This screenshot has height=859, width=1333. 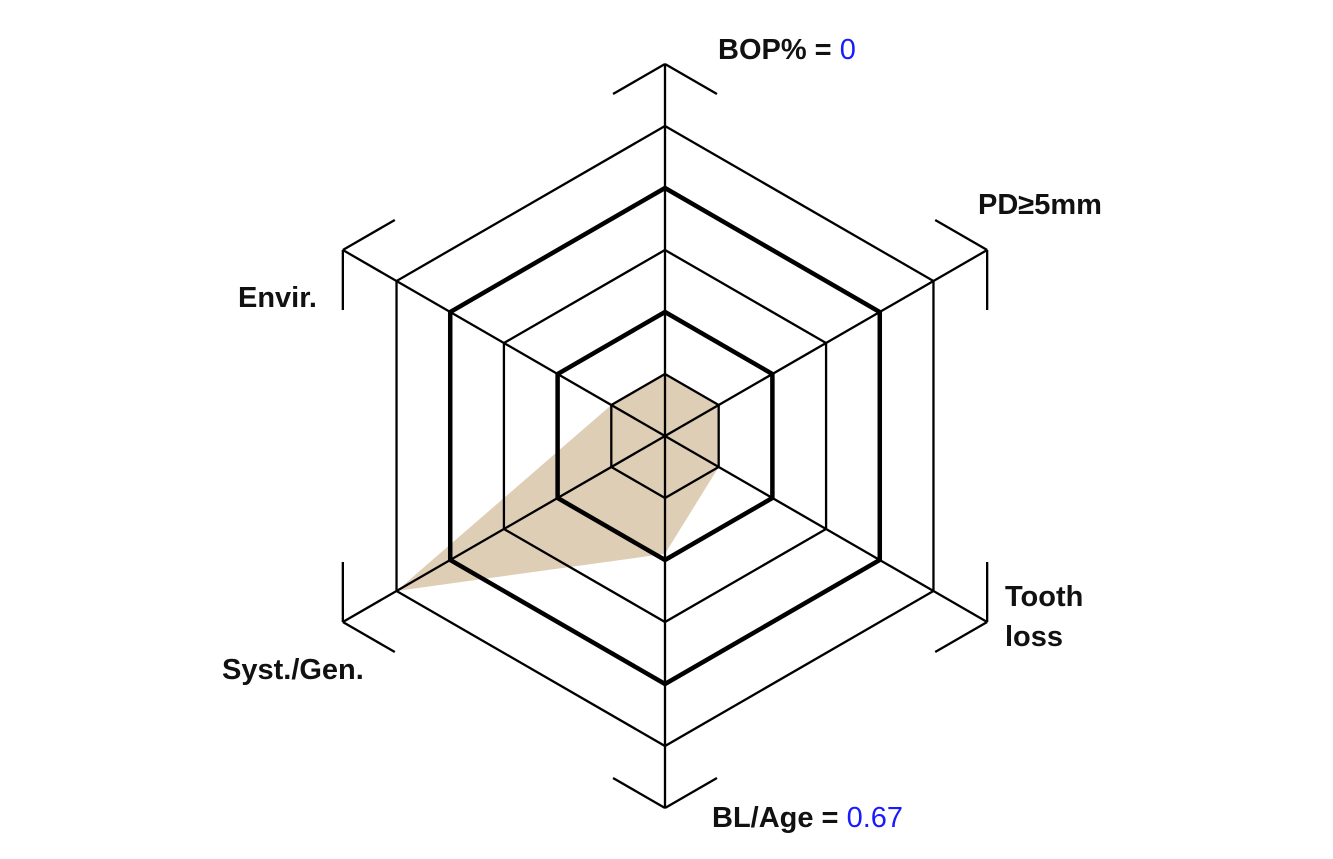 What do you see at coordinates (779, 50) in the screenshot?
I see `bop-label: BOP% =` at bounding box center [779, 50].